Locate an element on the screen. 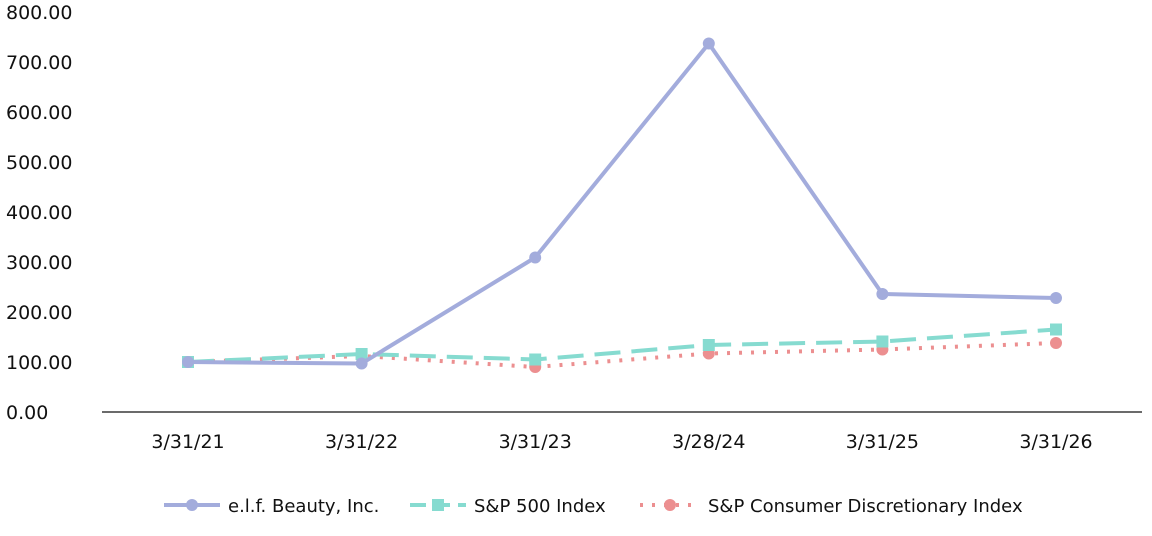  x-tick-label: 3/28/24 is located at coordinates (708, 442).